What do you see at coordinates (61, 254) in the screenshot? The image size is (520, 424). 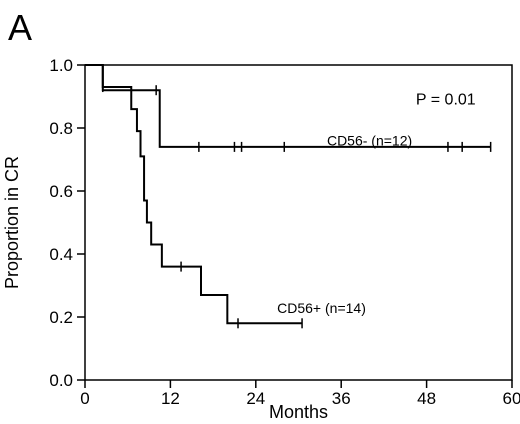 I see `y-tick-label: 0.4` at bounding box center [61, 254].